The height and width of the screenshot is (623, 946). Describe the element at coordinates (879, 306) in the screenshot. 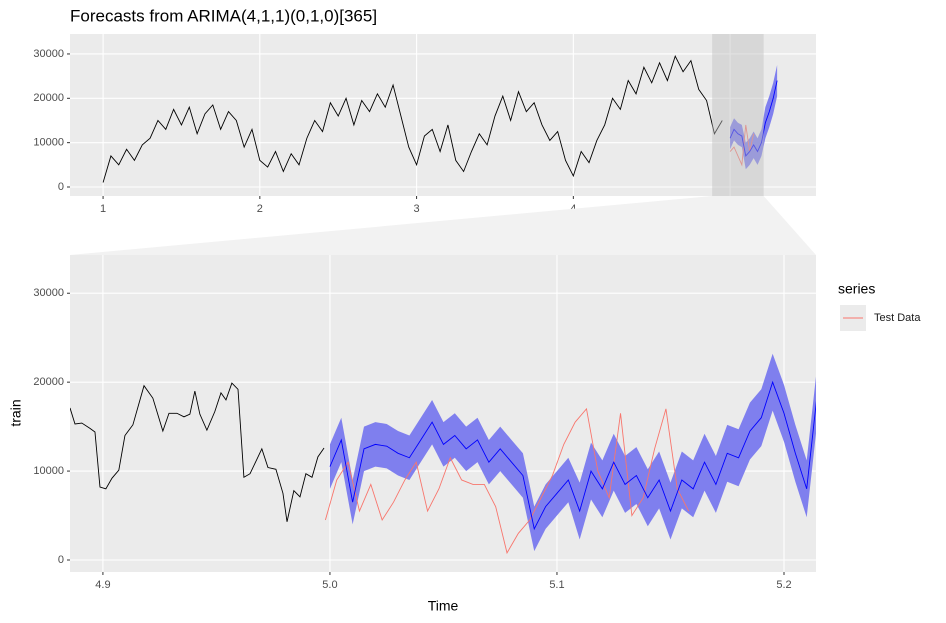

I see `legend: series Test Data` at that location.